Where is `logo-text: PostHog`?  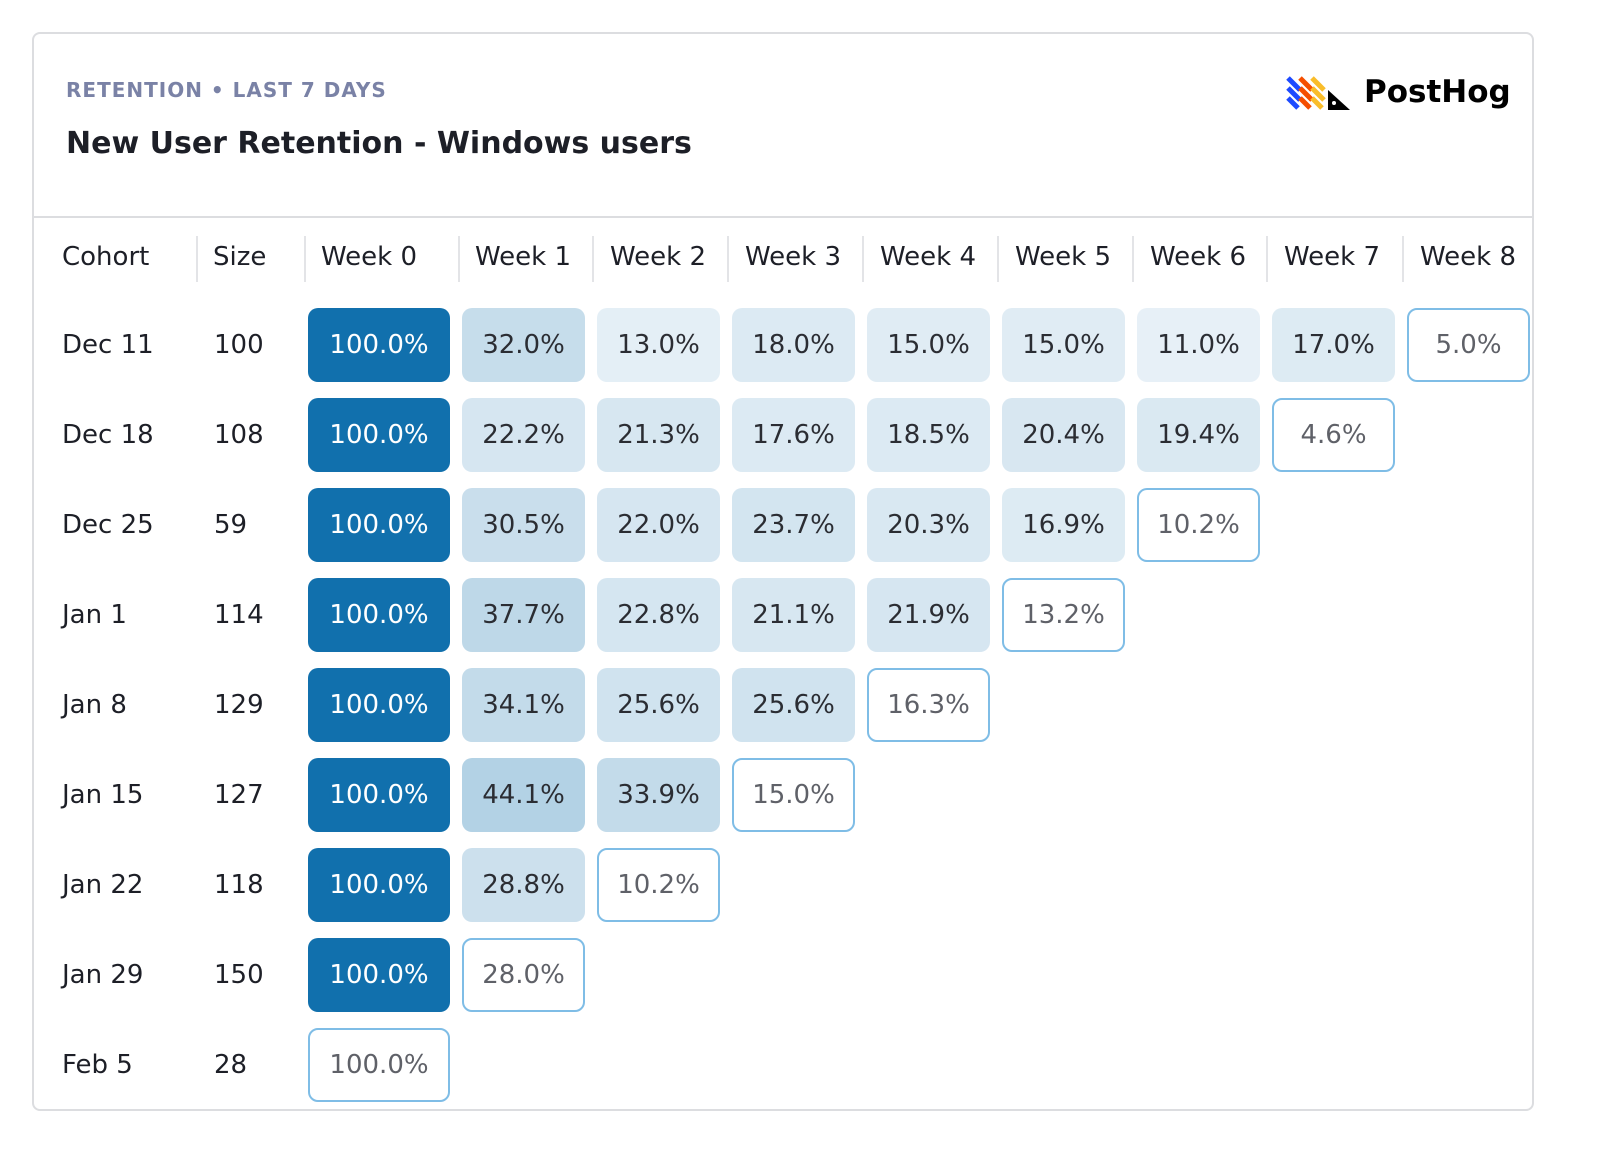 logo-text: PostHog is located at coordinates (1437, 92).